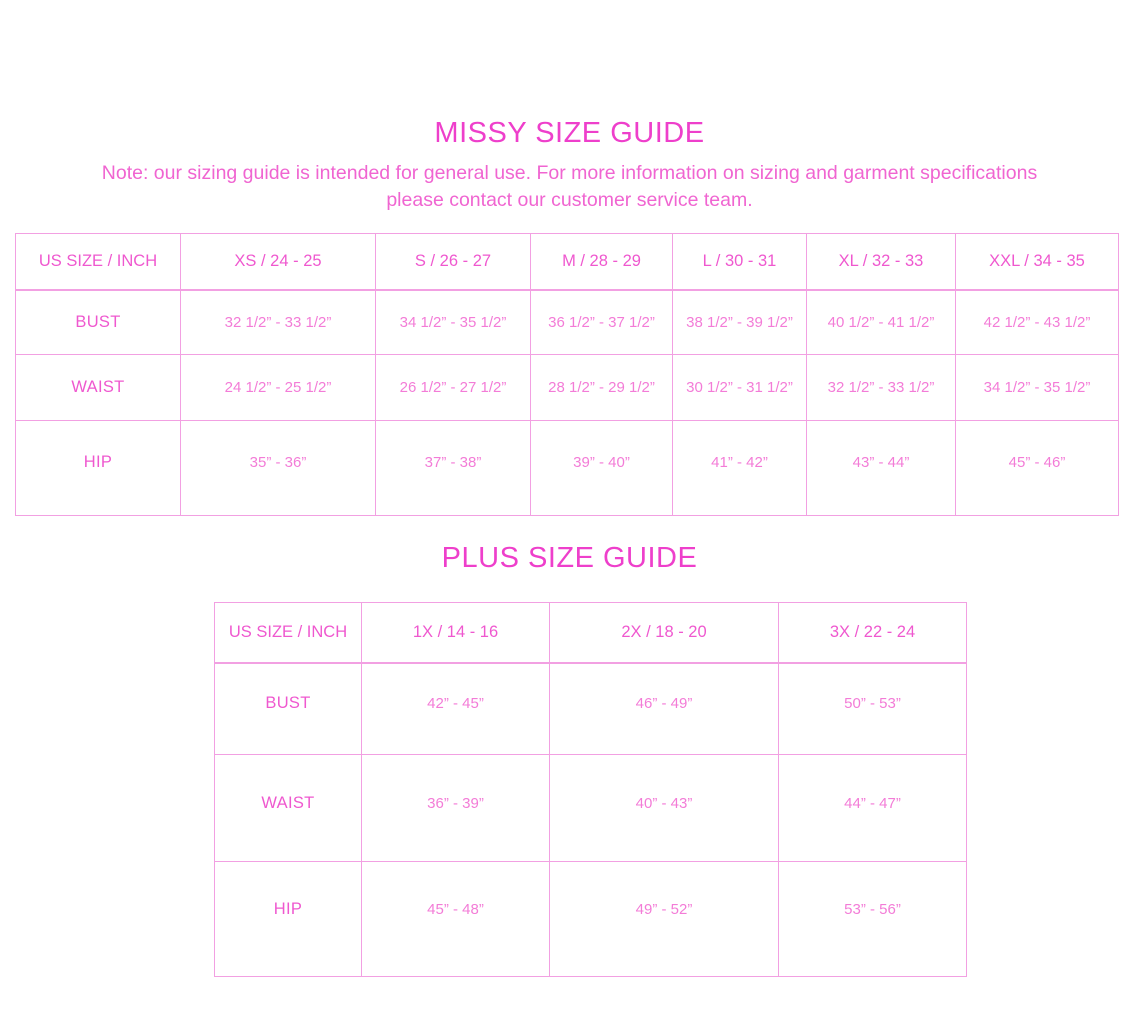 The image size is (1139, 1013). I want to click on size-value: 28 1/2” - 29 1/2”, so click(601, 387).